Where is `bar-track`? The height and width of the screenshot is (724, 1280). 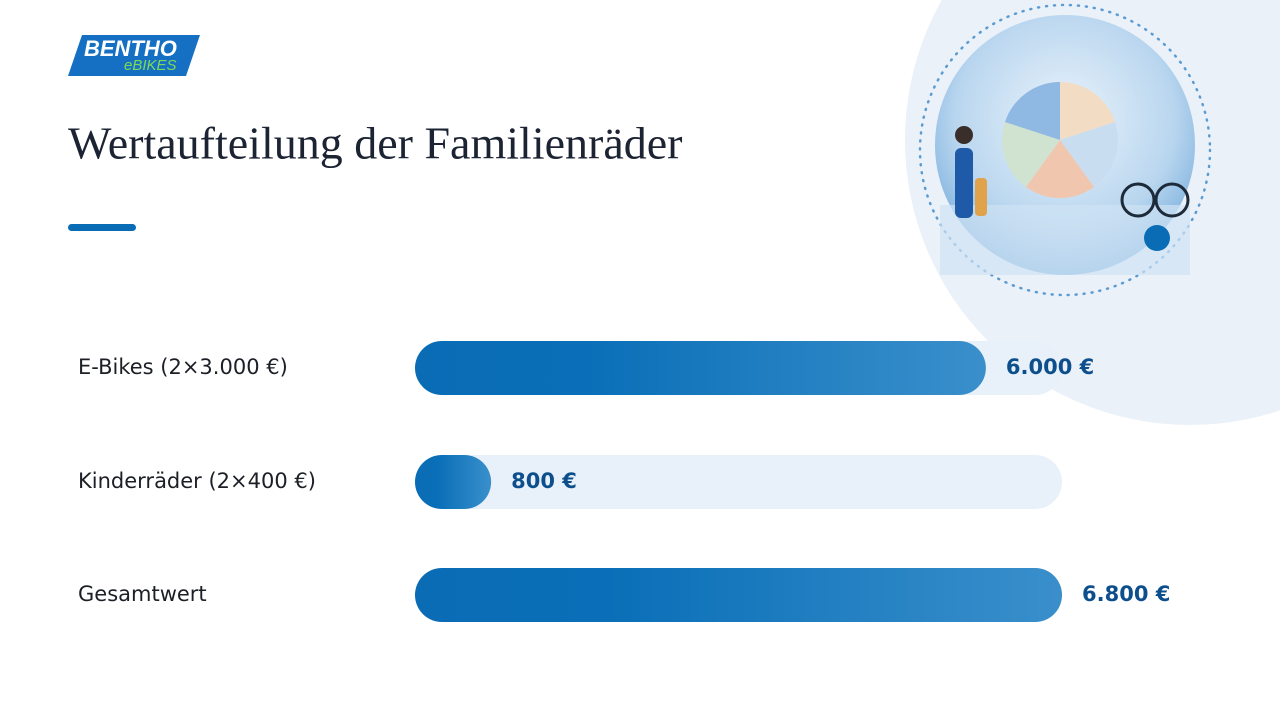
bar-track is located at coordinates (738, 482).